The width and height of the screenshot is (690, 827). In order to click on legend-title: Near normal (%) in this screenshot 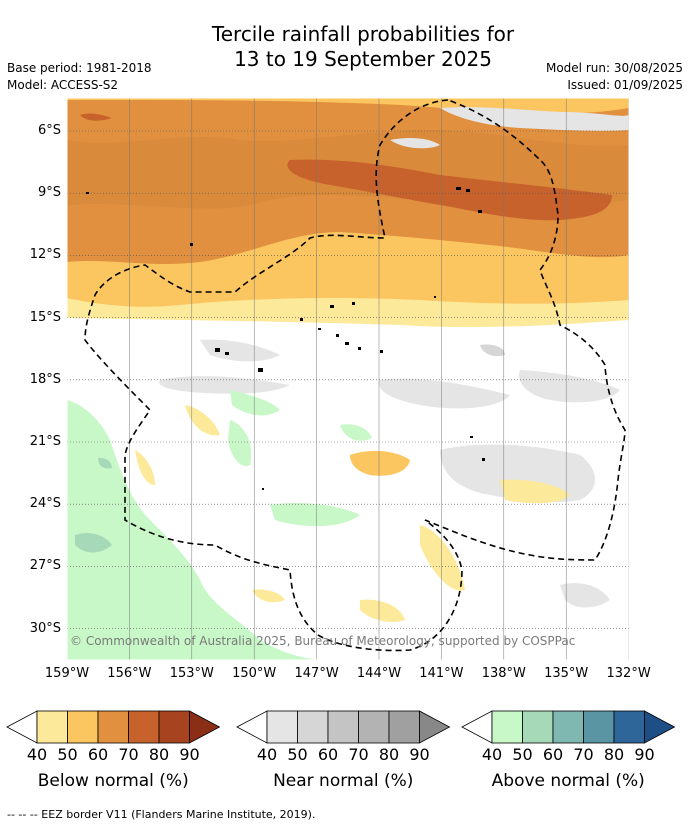, I will do `click(343, 781)`.